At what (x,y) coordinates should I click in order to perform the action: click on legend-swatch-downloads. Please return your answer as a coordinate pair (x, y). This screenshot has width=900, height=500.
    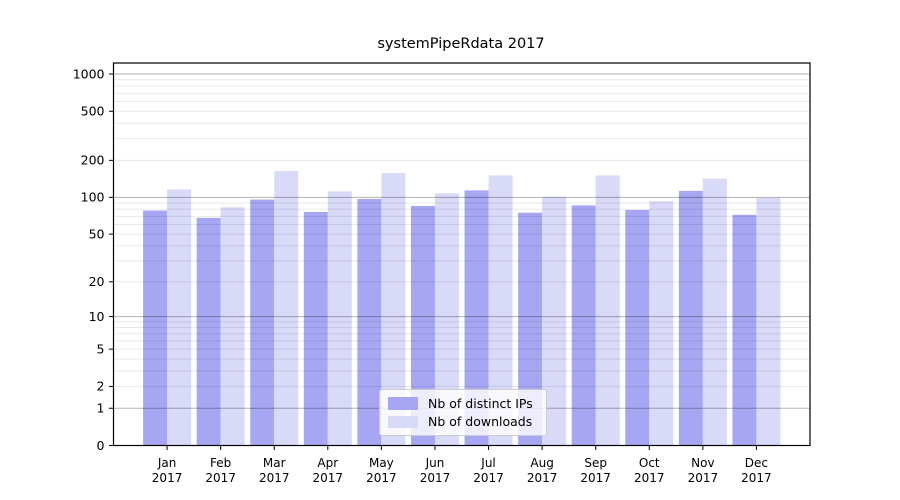
    Looking at the image, I should click on (403, 421).